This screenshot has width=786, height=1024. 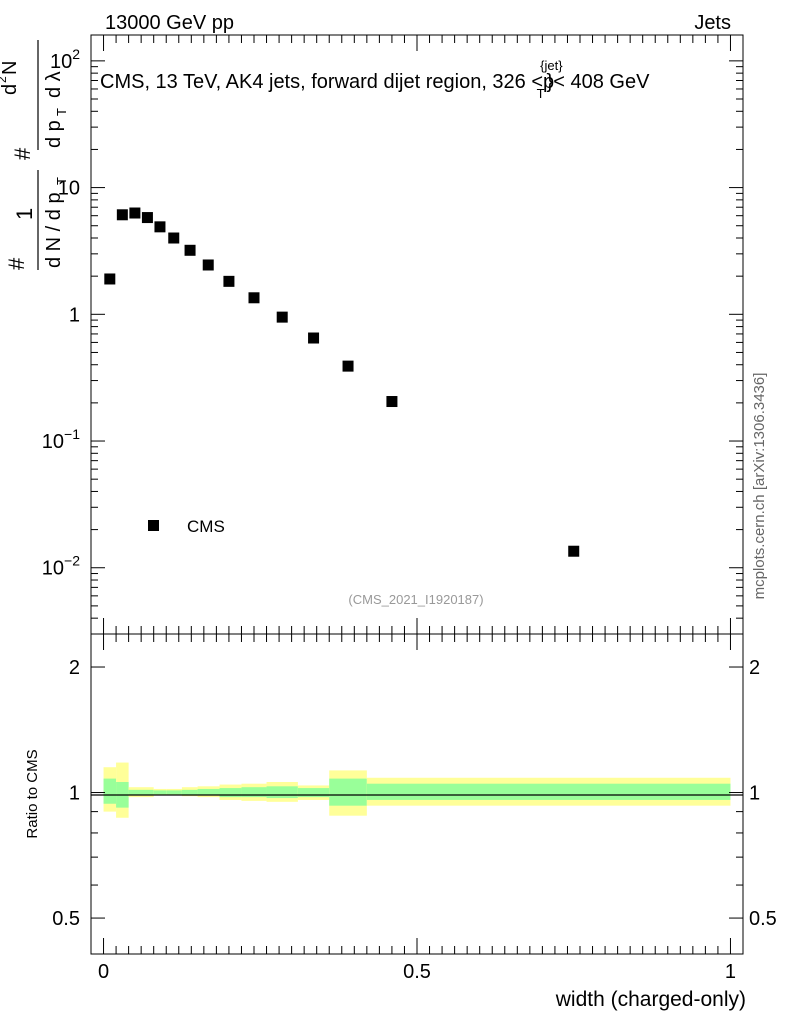 I want to click on main-y-tick-label: 10, so click(x=69, y=189).